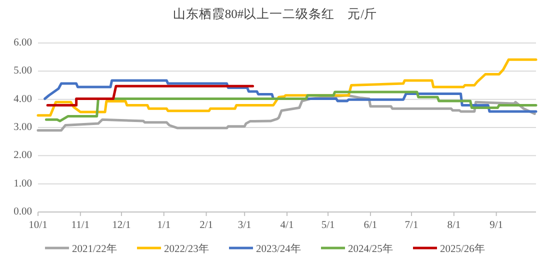 This screenshot has height=265, width=550. What do you see at coordinates (23, 71) in the screenshot?
I see `y-tick-label: 5.00` at bounding box center [23, 71].